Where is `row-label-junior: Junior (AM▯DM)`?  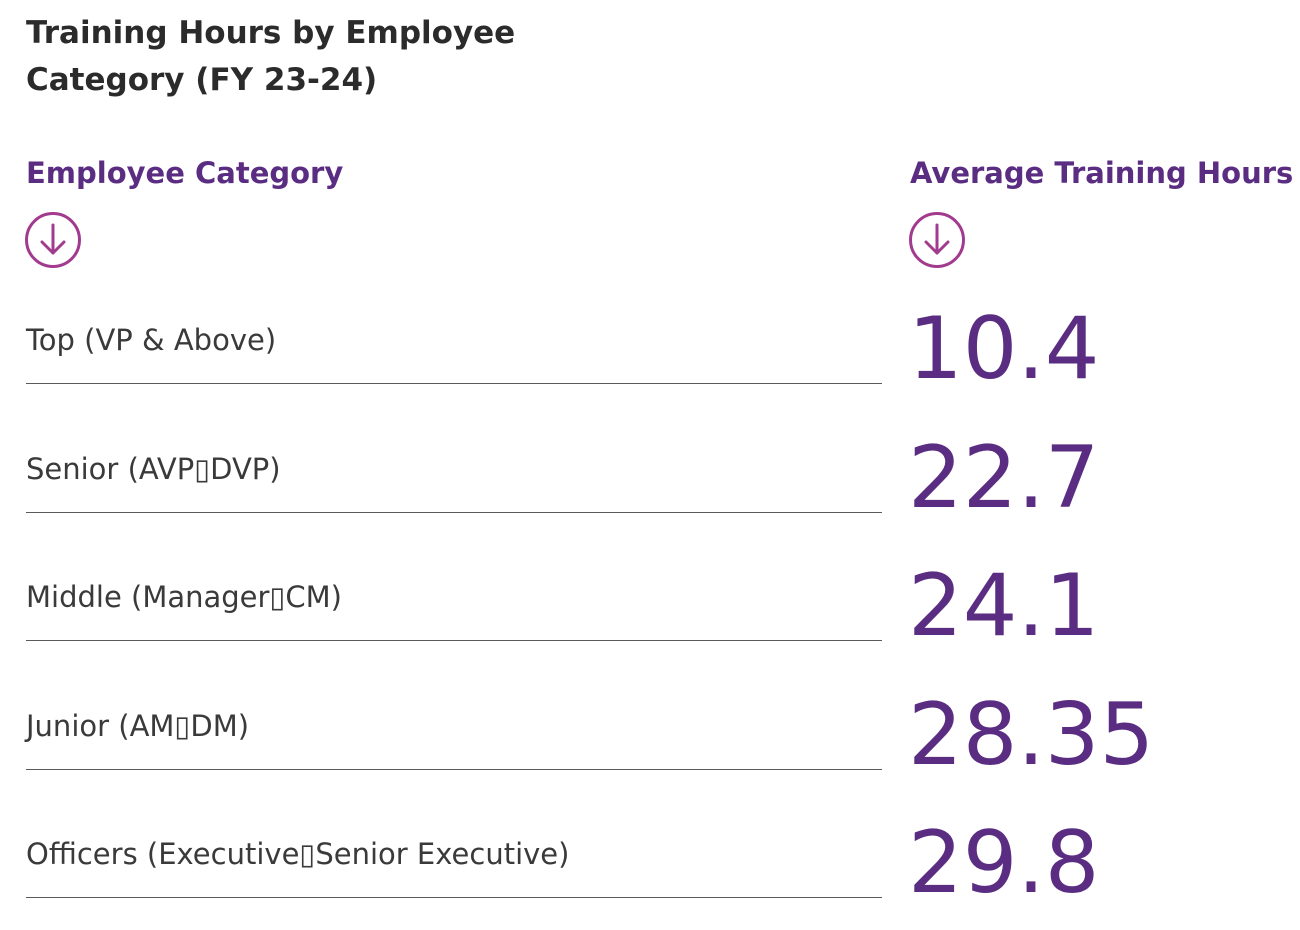
row-label-junior: Junior (AM▯DM) is located at coordinates (138, 725).